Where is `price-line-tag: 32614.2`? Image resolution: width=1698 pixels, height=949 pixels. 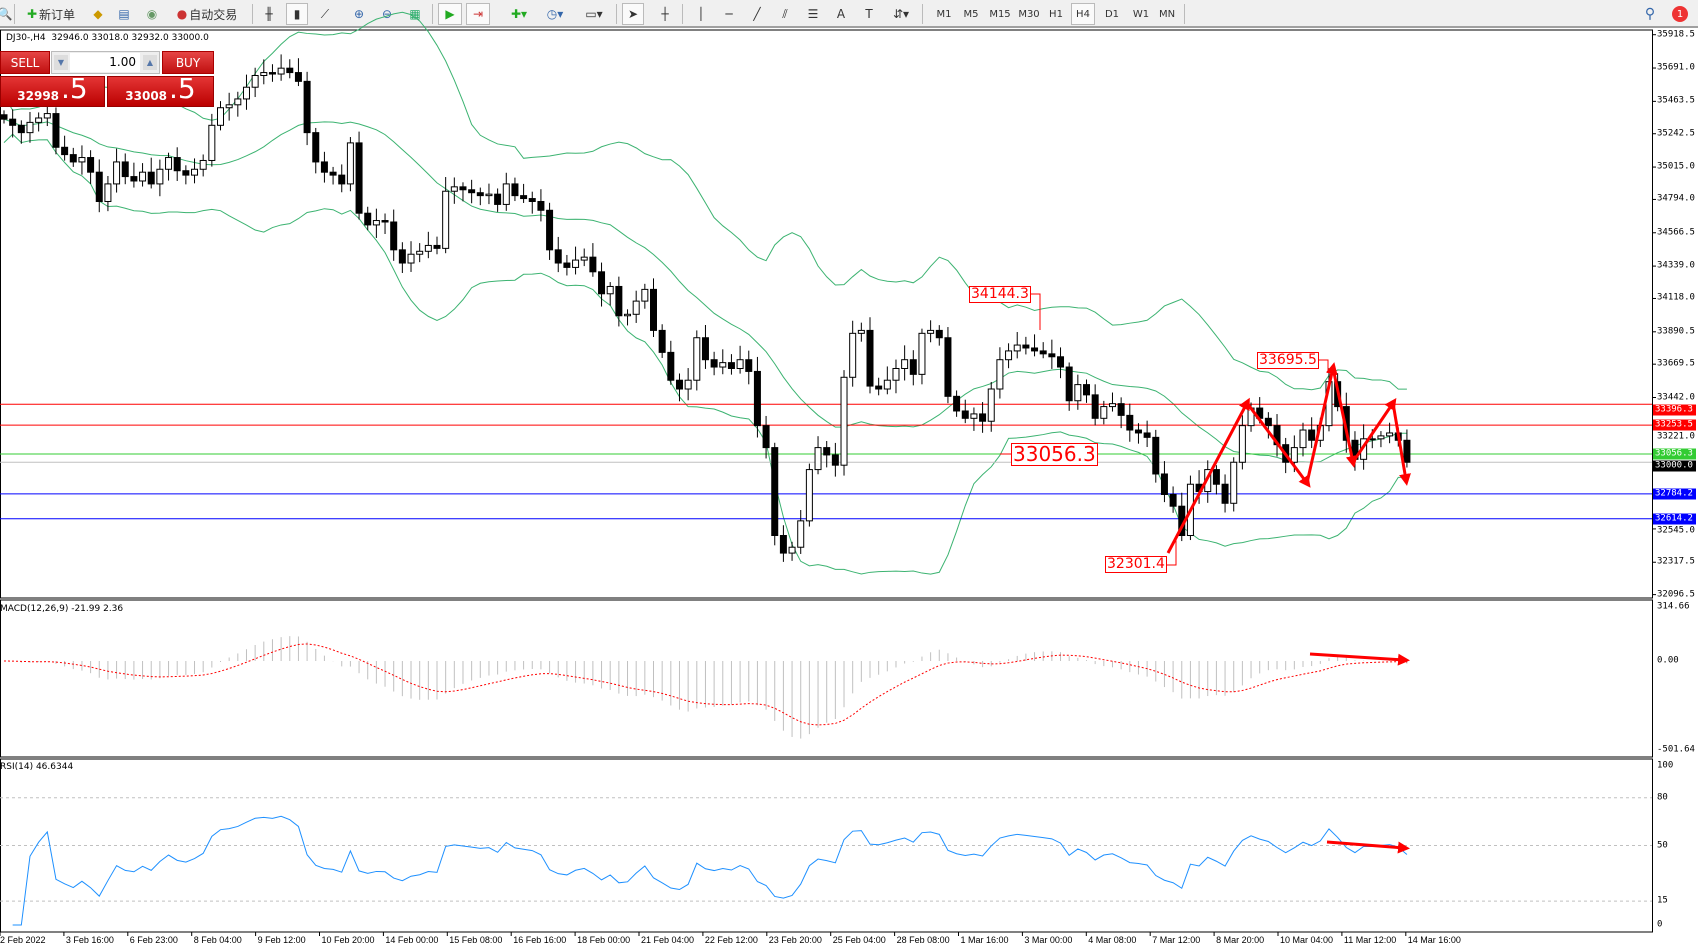
price-line-tag: 32614.2 is located at coordinates (1674, 519).